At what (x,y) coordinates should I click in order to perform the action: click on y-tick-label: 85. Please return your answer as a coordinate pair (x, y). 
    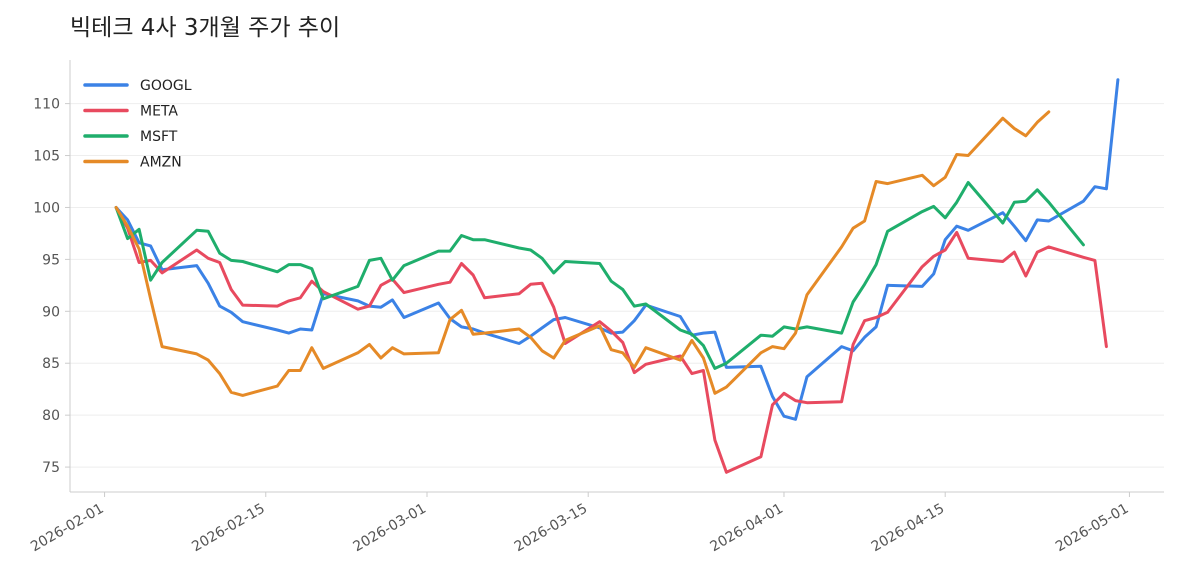
    Looking at the image, I should click on (51, 364).